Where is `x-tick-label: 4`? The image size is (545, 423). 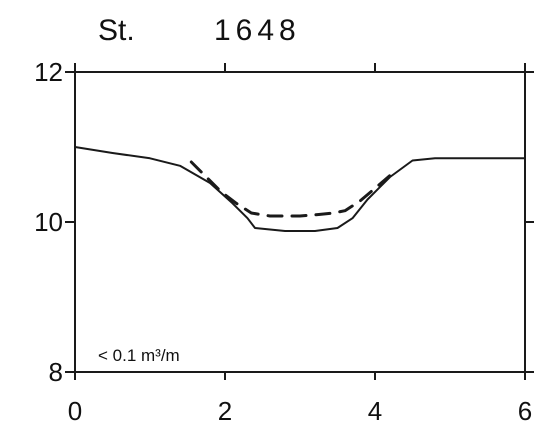 x-tick-label: 4 is located at coordinates (375, 409).